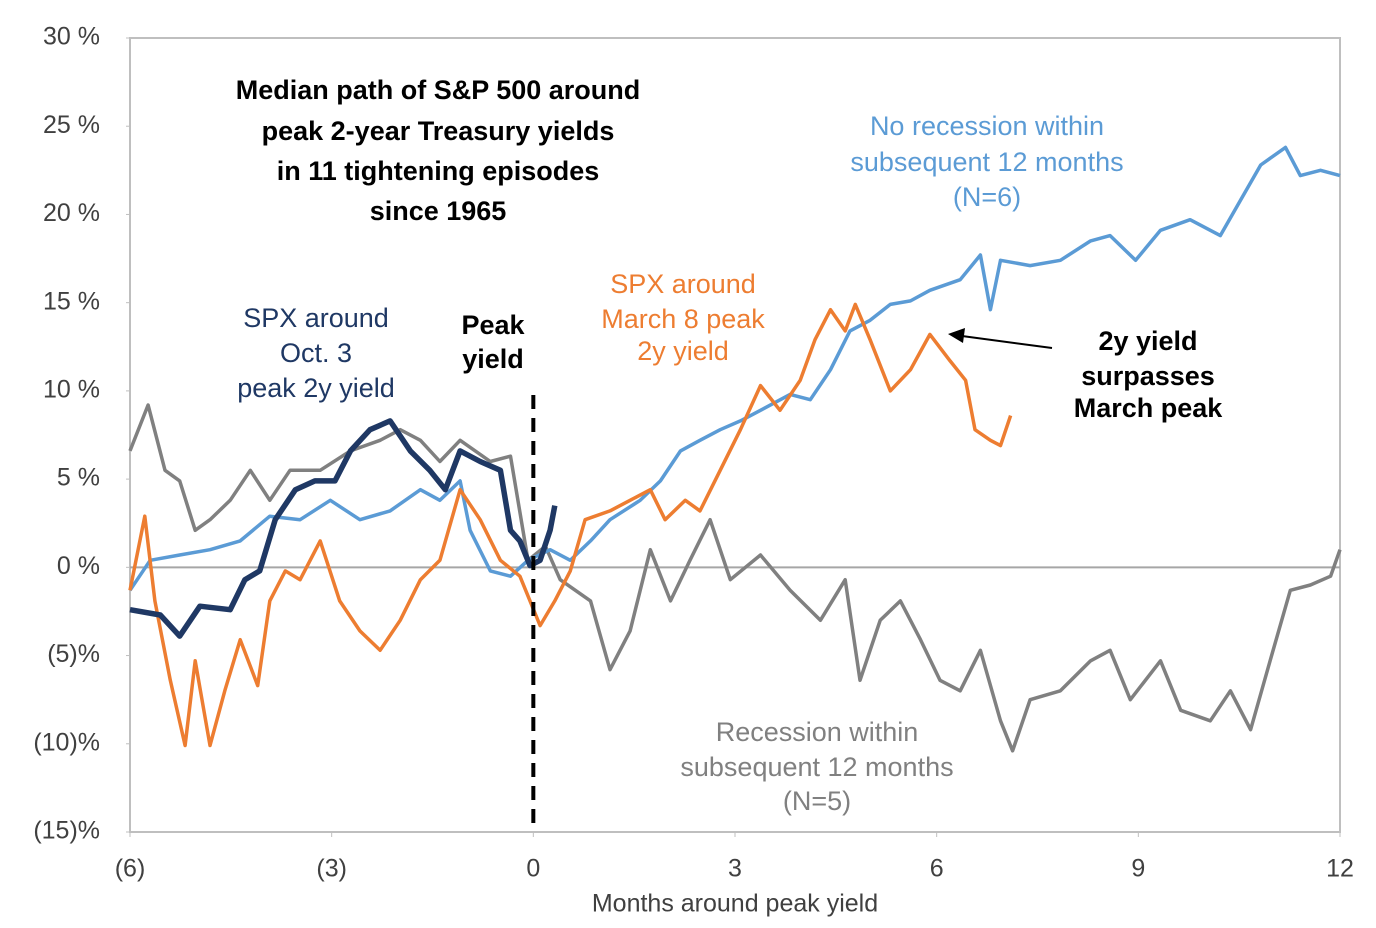 This screenshot has height=928, width=1376. Describe the element at coordinates (71, 125) in the screenshot. I see `y-tick-label: 25 %` at that location.